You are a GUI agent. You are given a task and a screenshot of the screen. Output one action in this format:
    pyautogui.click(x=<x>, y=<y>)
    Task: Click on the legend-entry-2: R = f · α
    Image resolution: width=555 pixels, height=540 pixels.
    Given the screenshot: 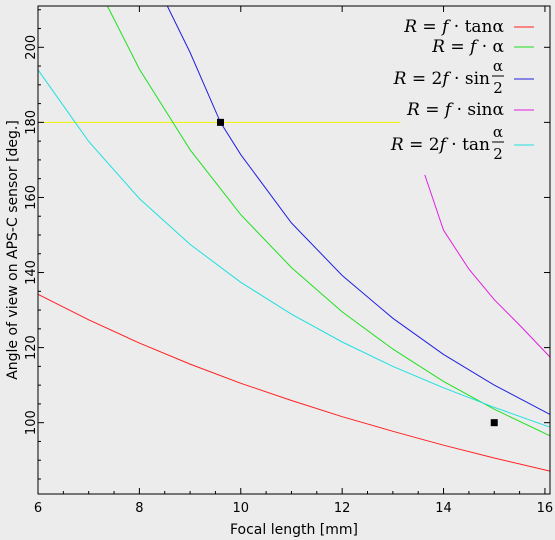 What is the action you would take?
    pyautogui.click(x=482, y=47)
    